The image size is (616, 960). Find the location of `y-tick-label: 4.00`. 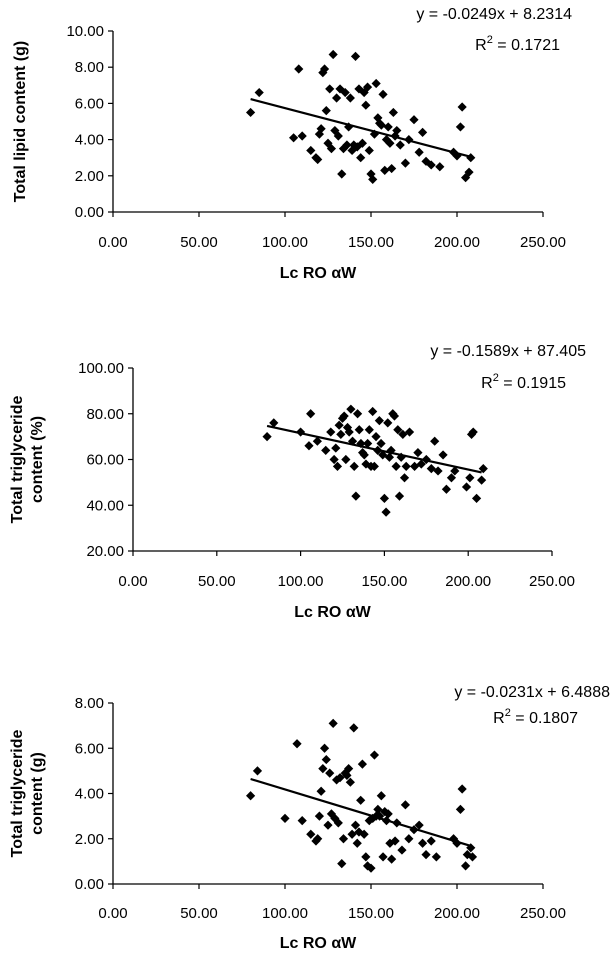

y-tick-label: 4.00 is located at coordinates (89, 140).